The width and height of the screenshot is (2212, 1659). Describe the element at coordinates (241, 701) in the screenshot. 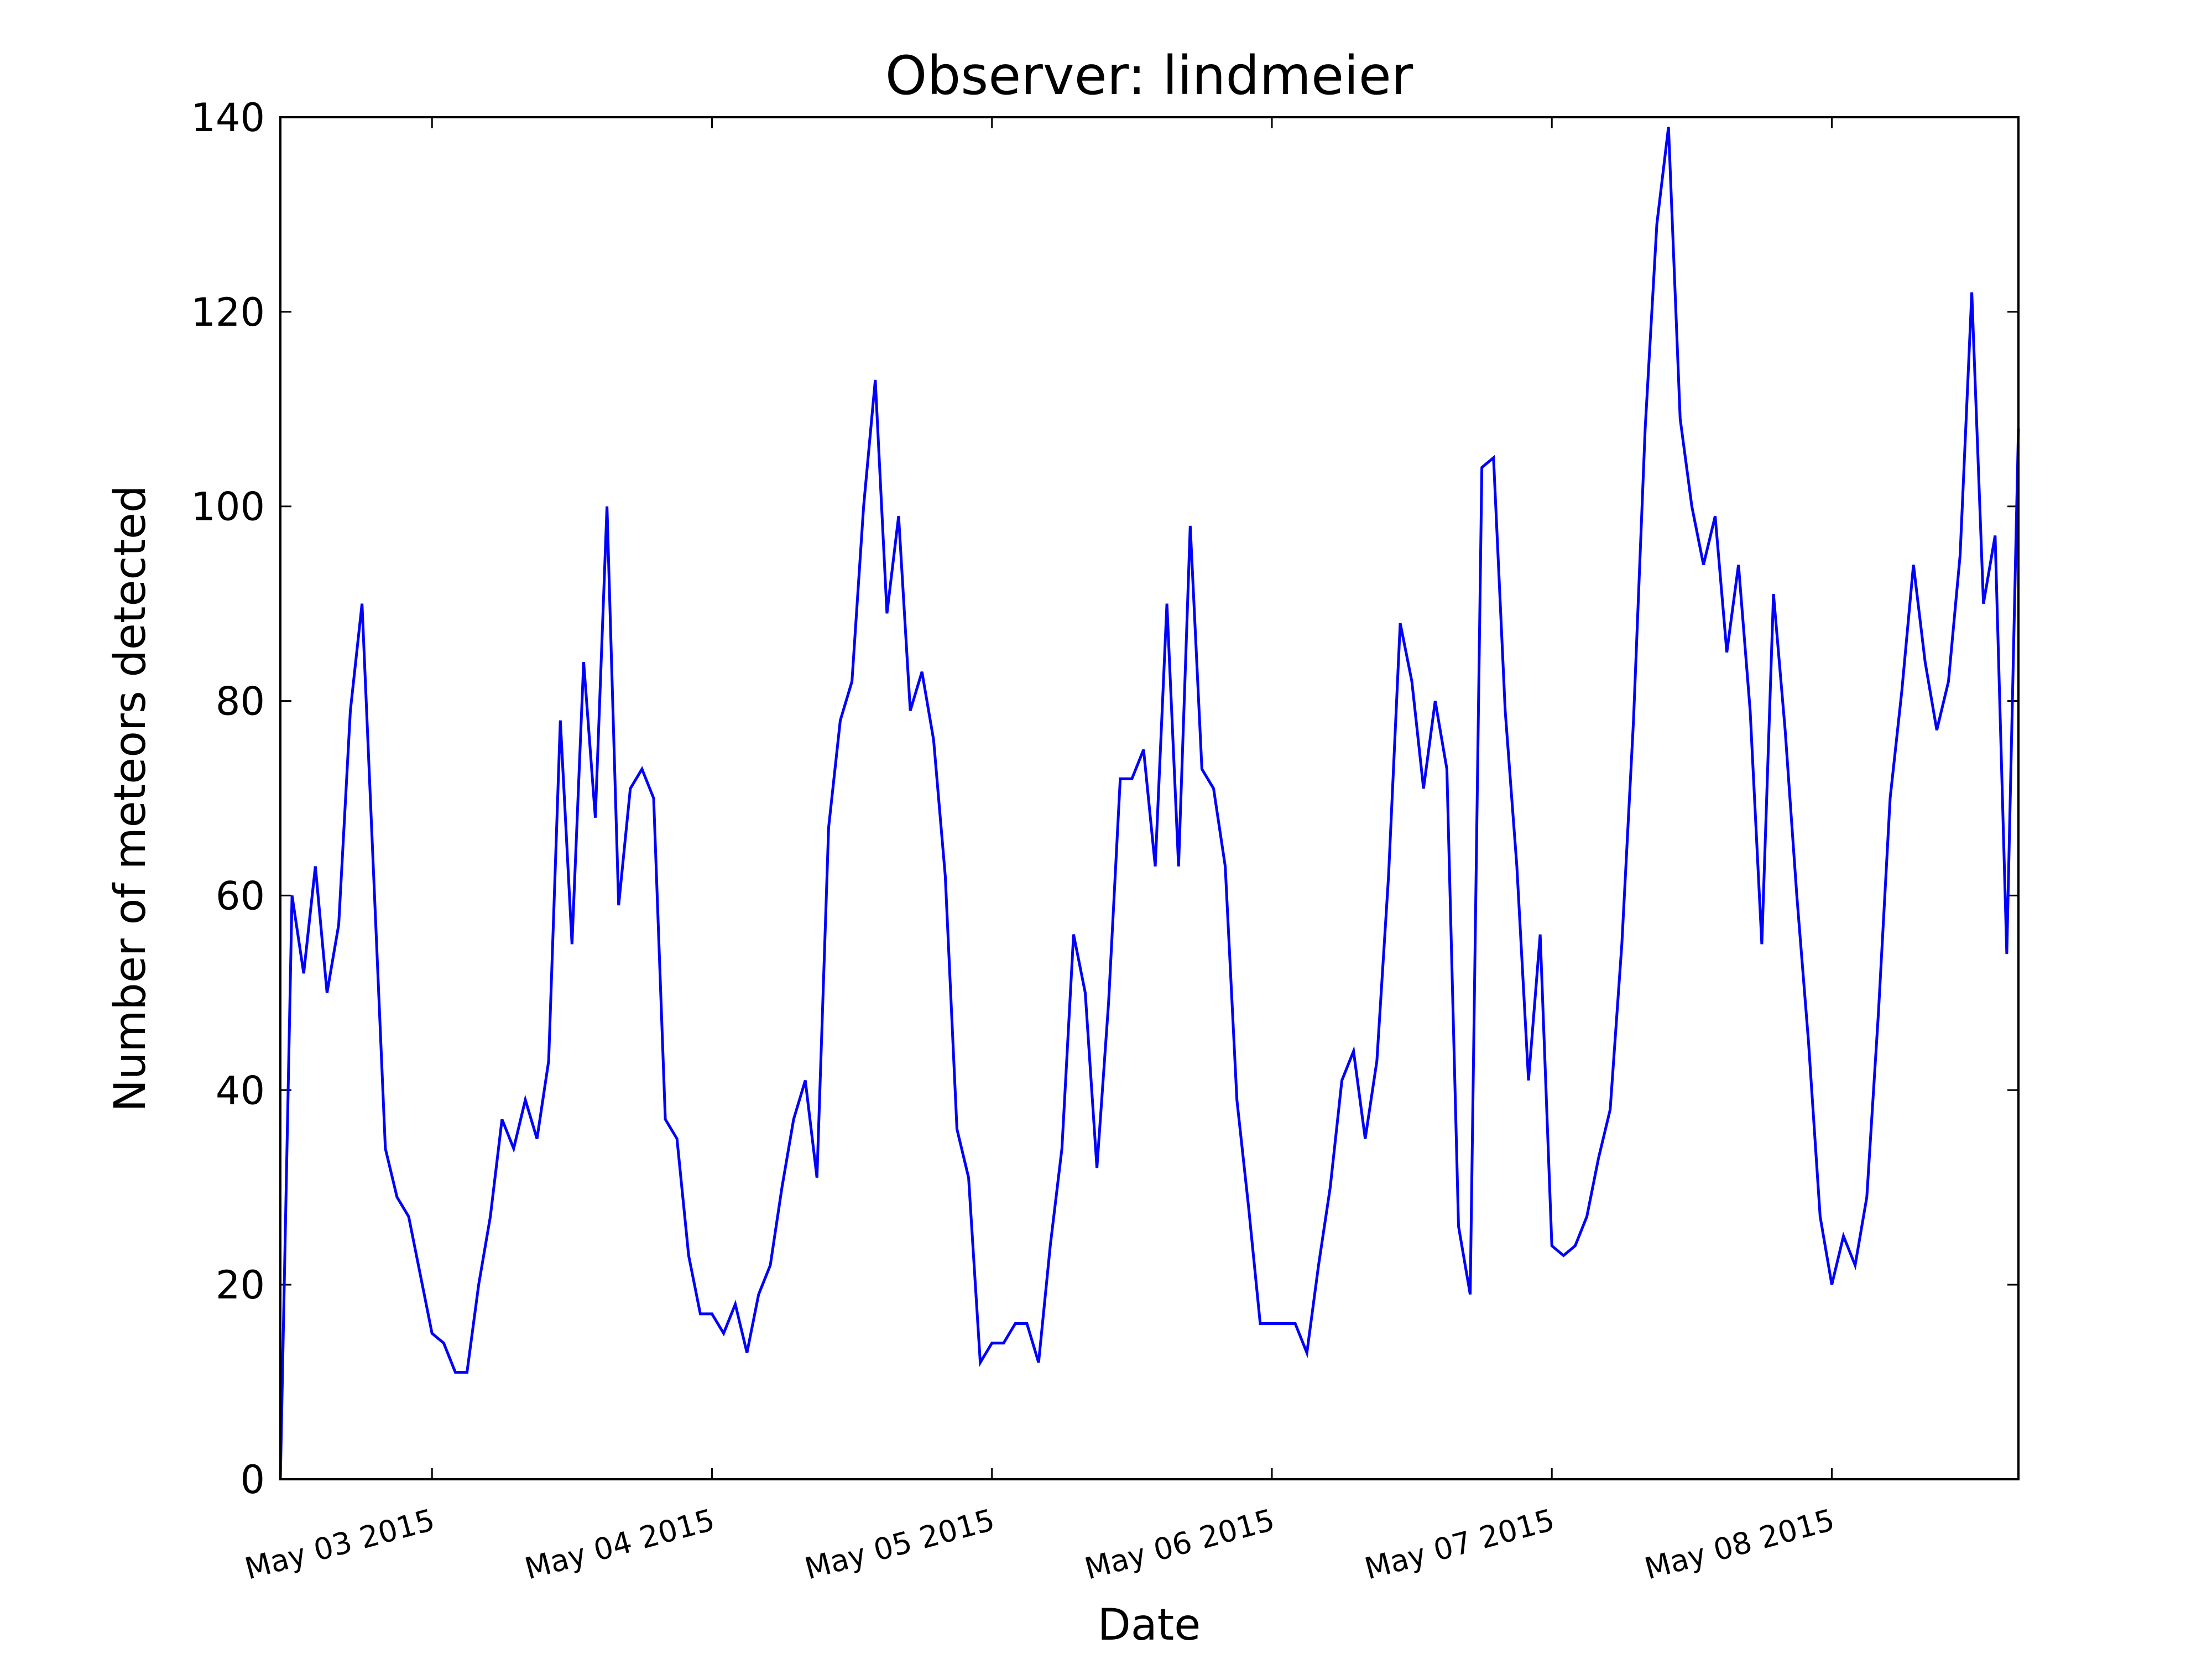

I see `y-tick-label: 80` at that location.